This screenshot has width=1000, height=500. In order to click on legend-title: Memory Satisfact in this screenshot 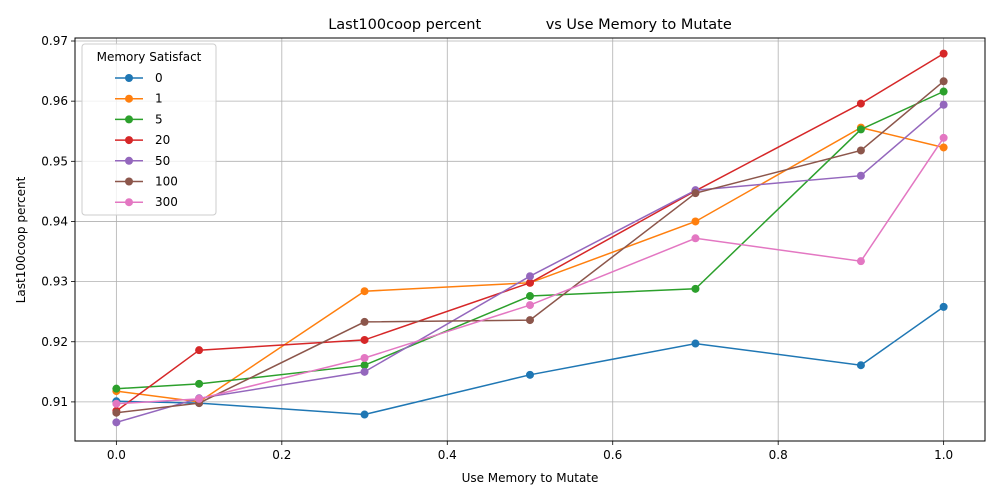, I will do `click(149, 57)`.